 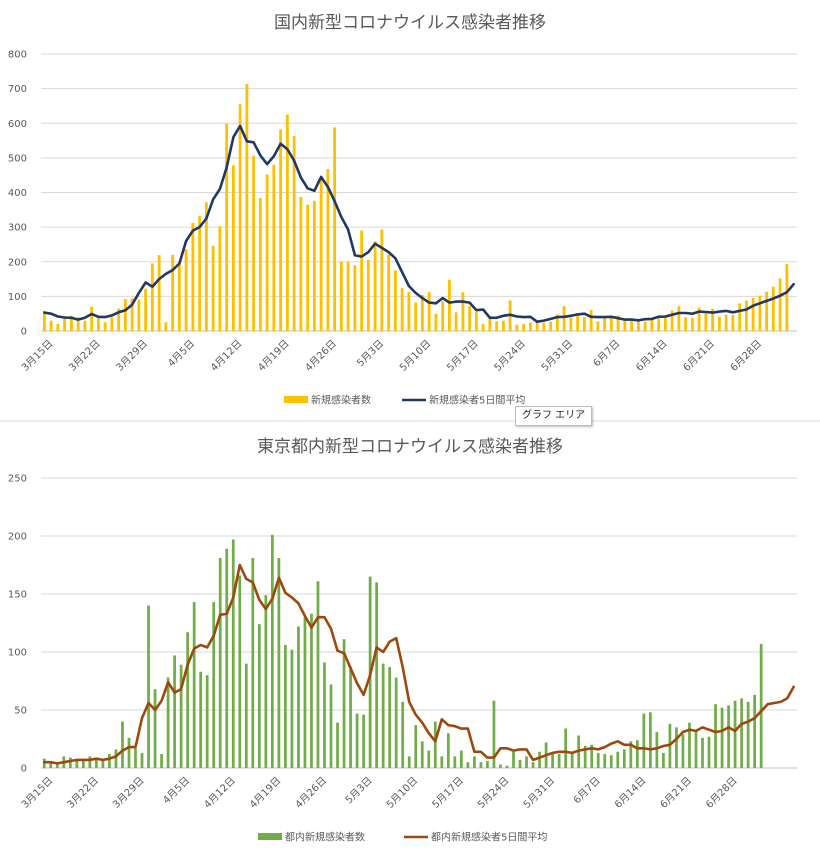 I want to click on legend-item-bar: 新規感染者数, so click(x=327, y=400).